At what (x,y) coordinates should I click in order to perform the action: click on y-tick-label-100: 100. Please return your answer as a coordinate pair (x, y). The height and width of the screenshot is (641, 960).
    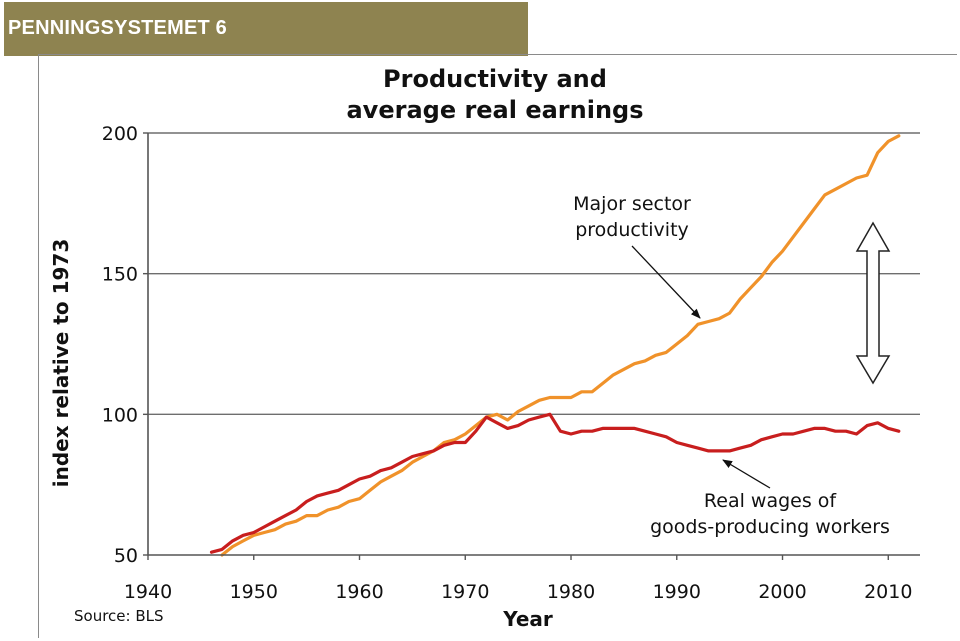
    Looking at the image, I should click on (120, 415).